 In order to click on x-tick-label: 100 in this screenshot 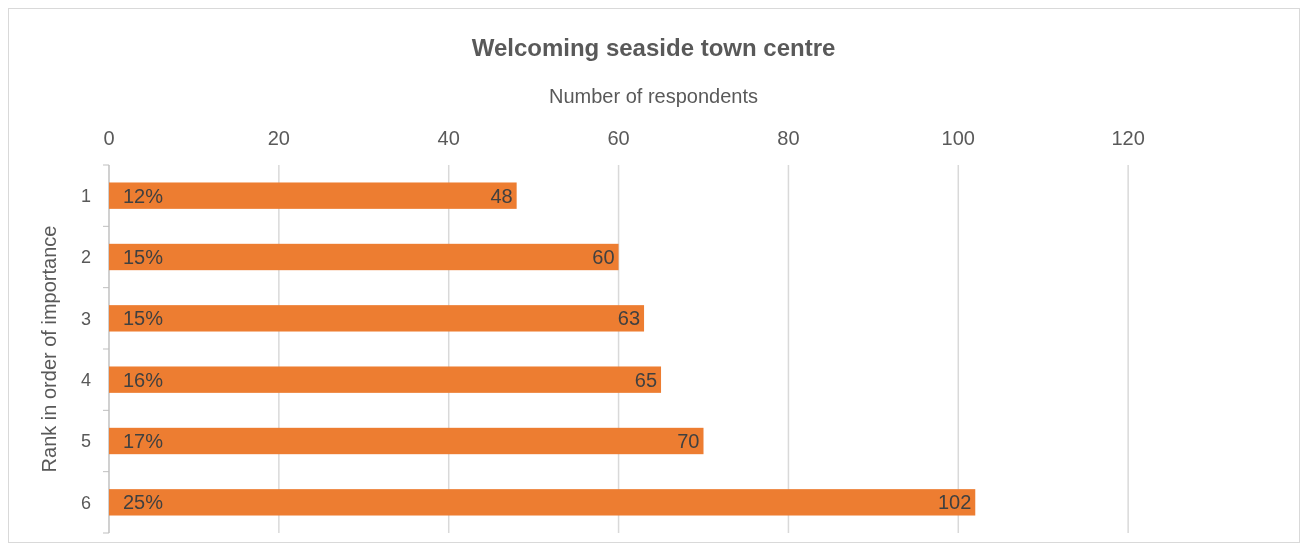, I will do `click(958, 138)`.